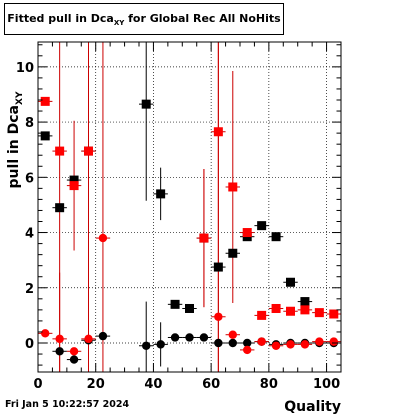 This screenshot has width=400, height=414. What do you see at coordinates (29, 178) in the screenshot?
I see `y-tick-label: 6` at bounding box center [29, 178].